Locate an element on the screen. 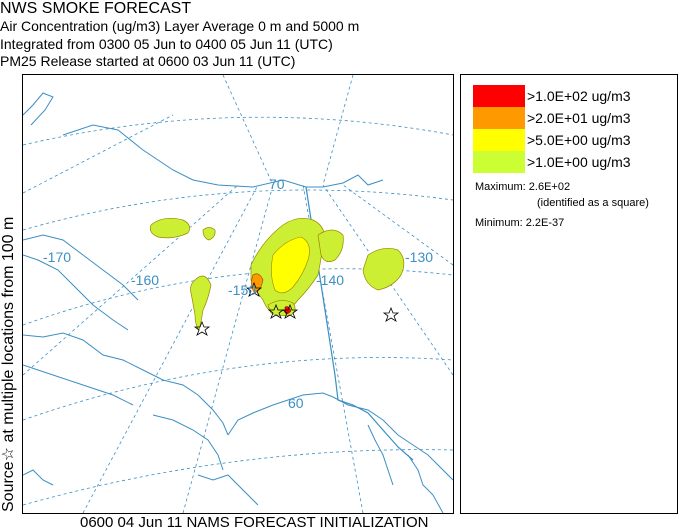  legend-label-1: >1.0E+02 ug/m3 is located at coordinates (579, 96).